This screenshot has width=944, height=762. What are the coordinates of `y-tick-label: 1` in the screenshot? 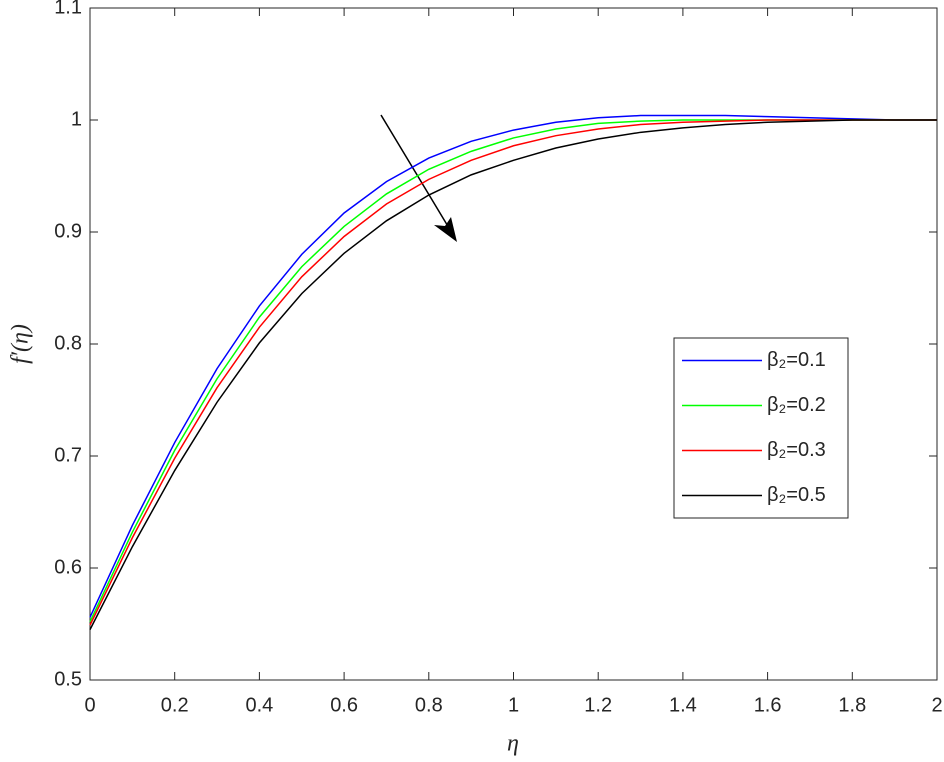 It's located at (76, 119).